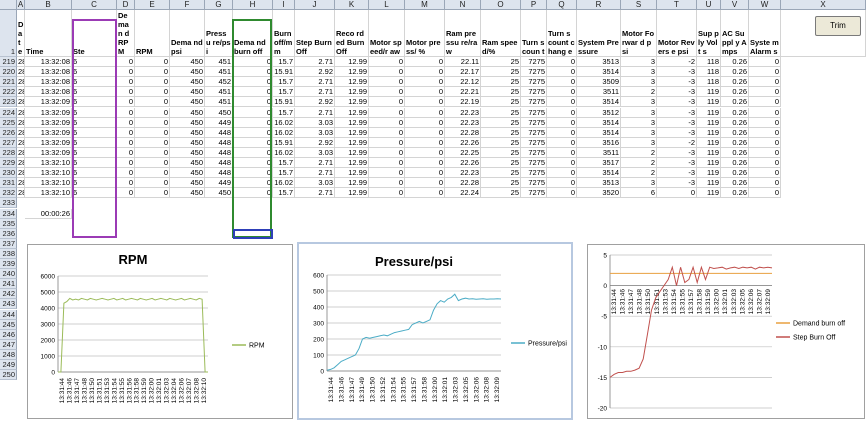 The width and height of the screenshot is (866, 421). Describe the element at coordinates (735, 5) in the screenshot. I see `column-header-v: V` at that location.